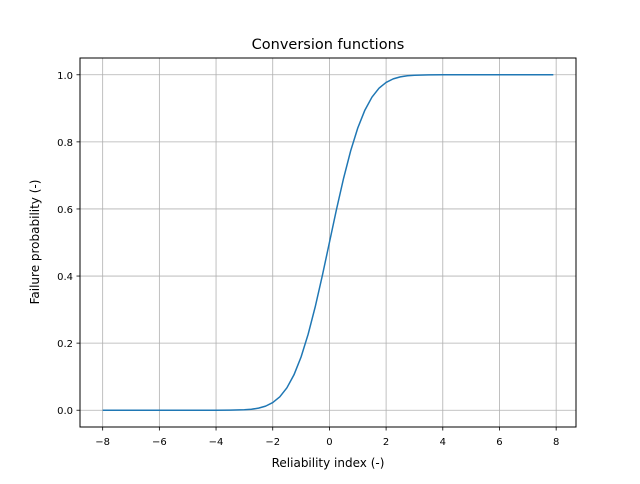  I want to click on y-axis-label: Failure probability (-), so click(35, 242).